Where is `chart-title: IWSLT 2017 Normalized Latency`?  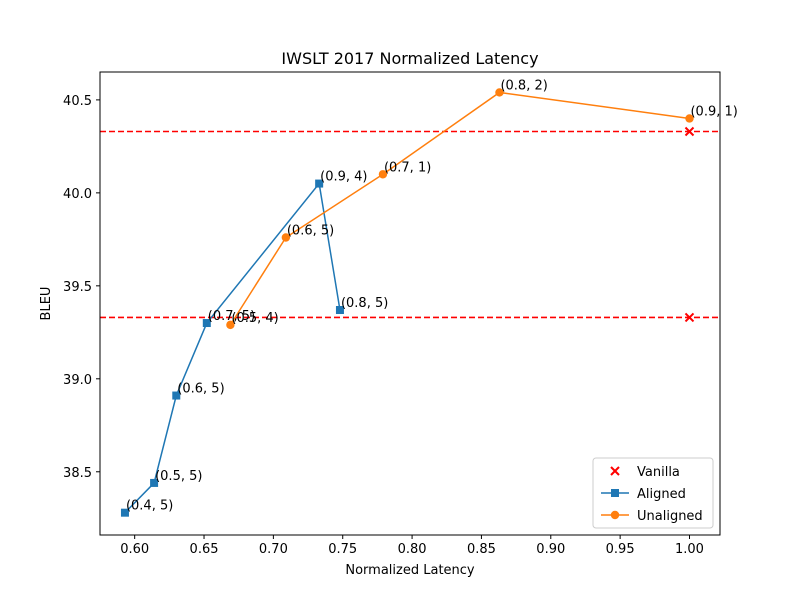 chart-title: IWSLT 2017 Normalized Latency is located at coordinates (409, 58).